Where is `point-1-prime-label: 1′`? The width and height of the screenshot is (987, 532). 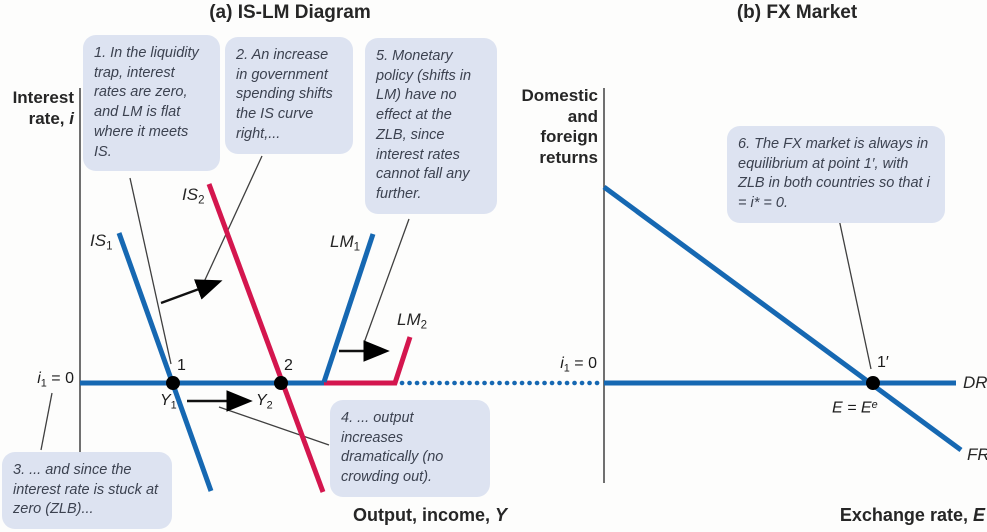
point-1-prime-label: 1′ is located at coordinates (883, 362).